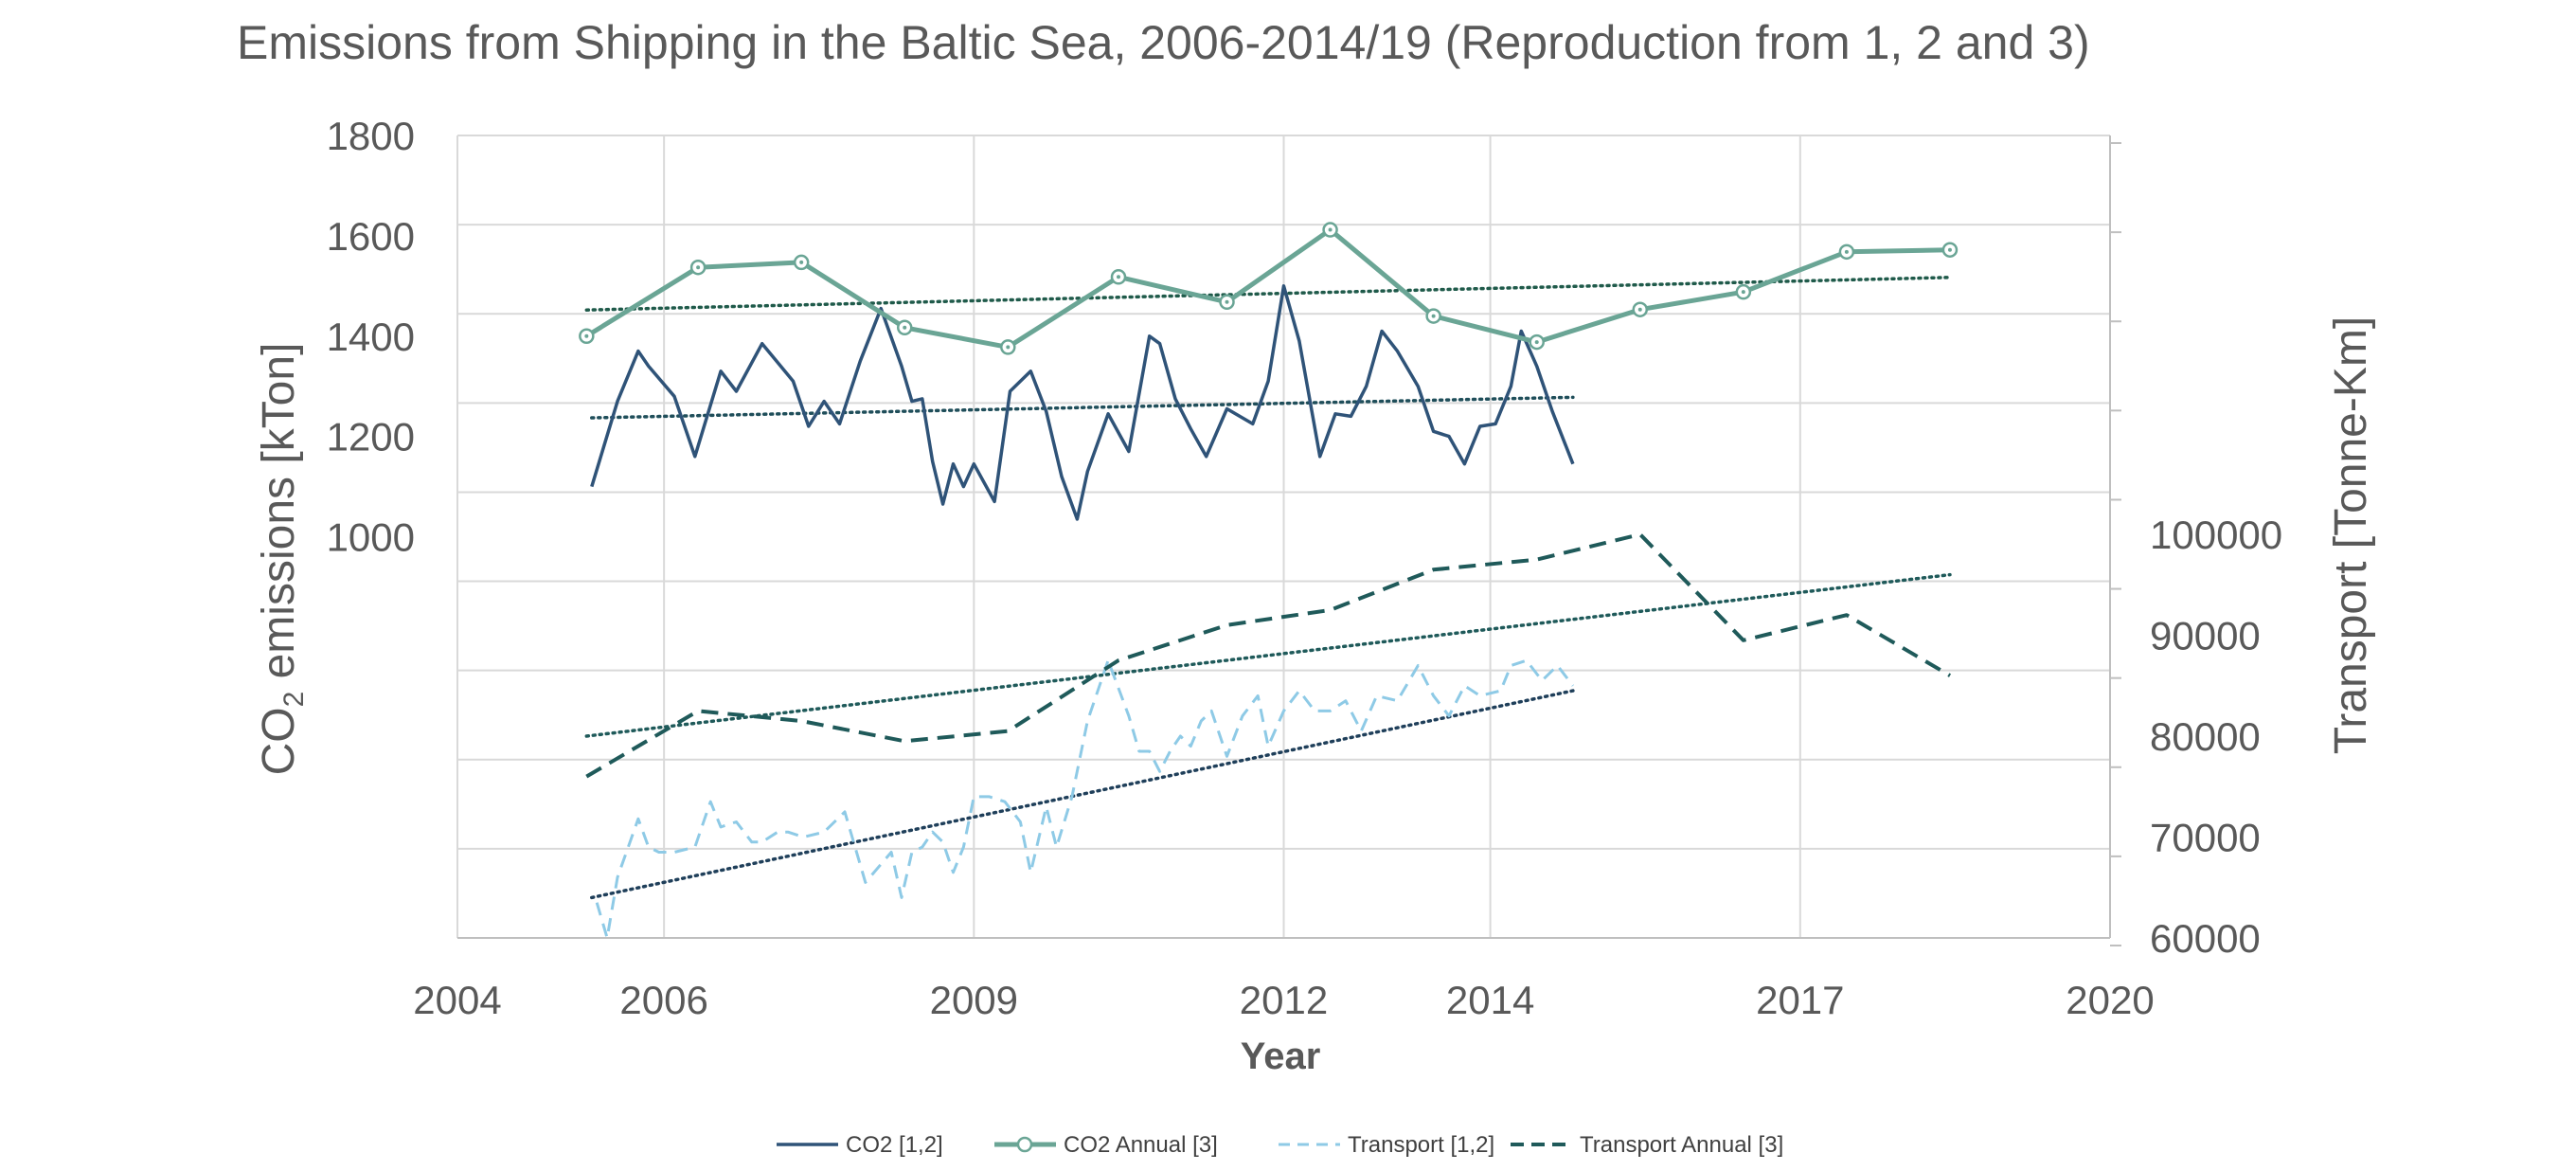  Describe the element at coordinates (1421, 1145) in the screenshot. I see `legend-label: Transport [1,2]` at that location.